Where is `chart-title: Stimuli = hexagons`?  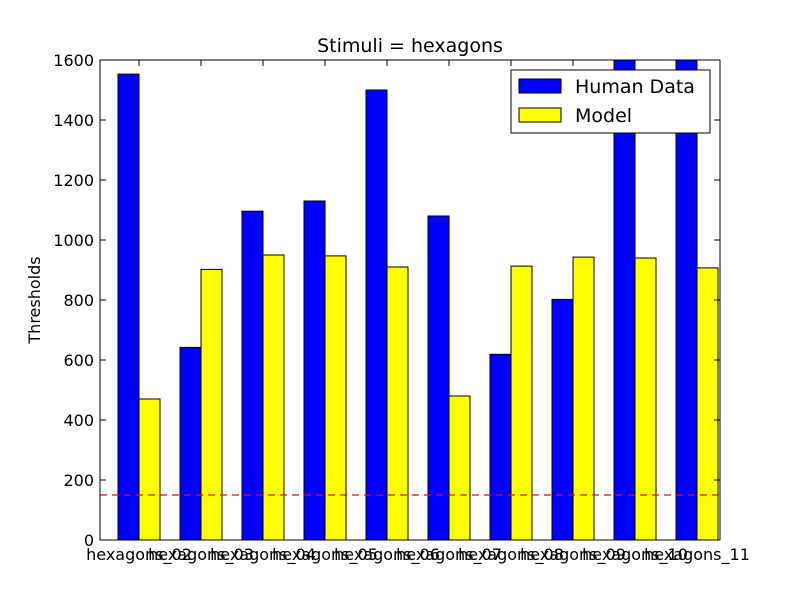
chart-title: Stimuli = hexagons is located at coordinates (410, 46).